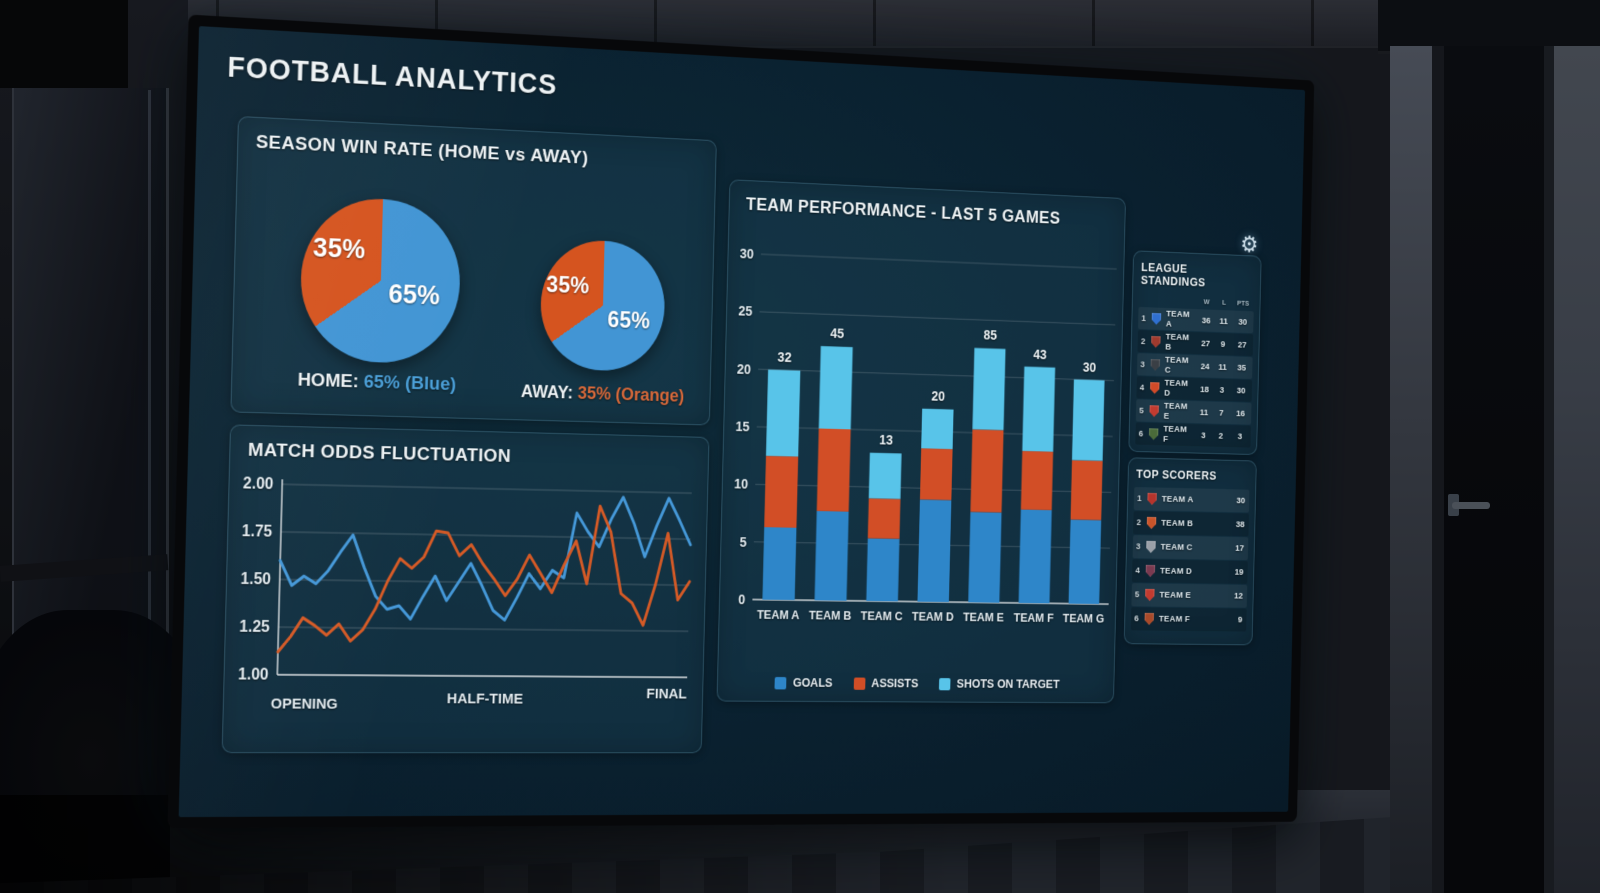 This screenshot has height=893, width=1600. What do you see at coordinates (380, 280) in the screenshot?
I see `home-pie-chart: 35% 65%` at bounding box center [380, 280].